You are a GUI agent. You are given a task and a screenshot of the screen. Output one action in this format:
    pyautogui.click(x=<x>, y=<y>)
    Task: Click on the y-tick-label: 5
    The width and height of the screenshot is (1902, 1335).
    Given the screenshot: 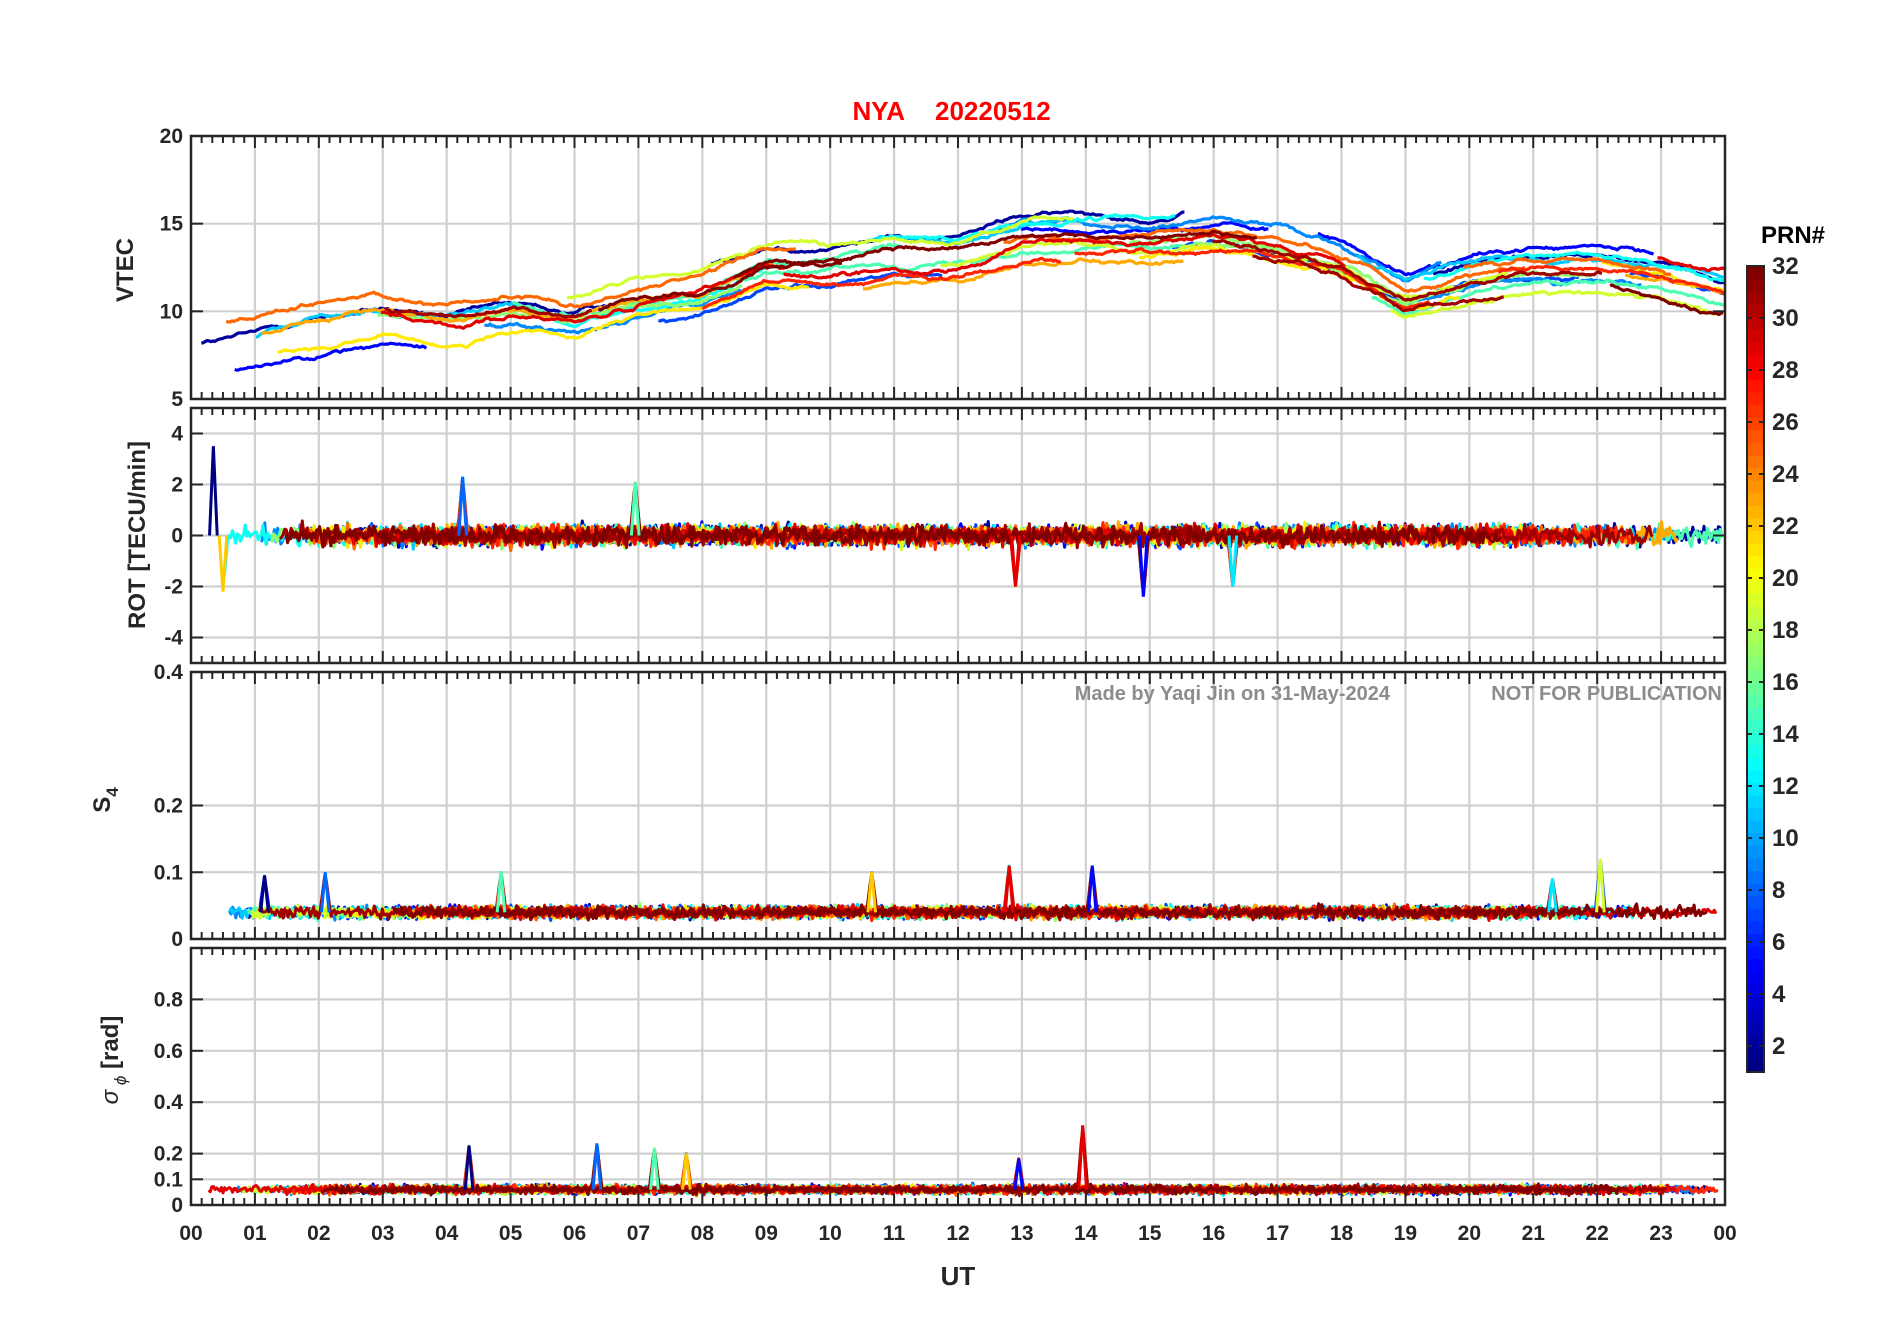 What is the action you would take?
    pyautogui.click(x=177, y=399)
    